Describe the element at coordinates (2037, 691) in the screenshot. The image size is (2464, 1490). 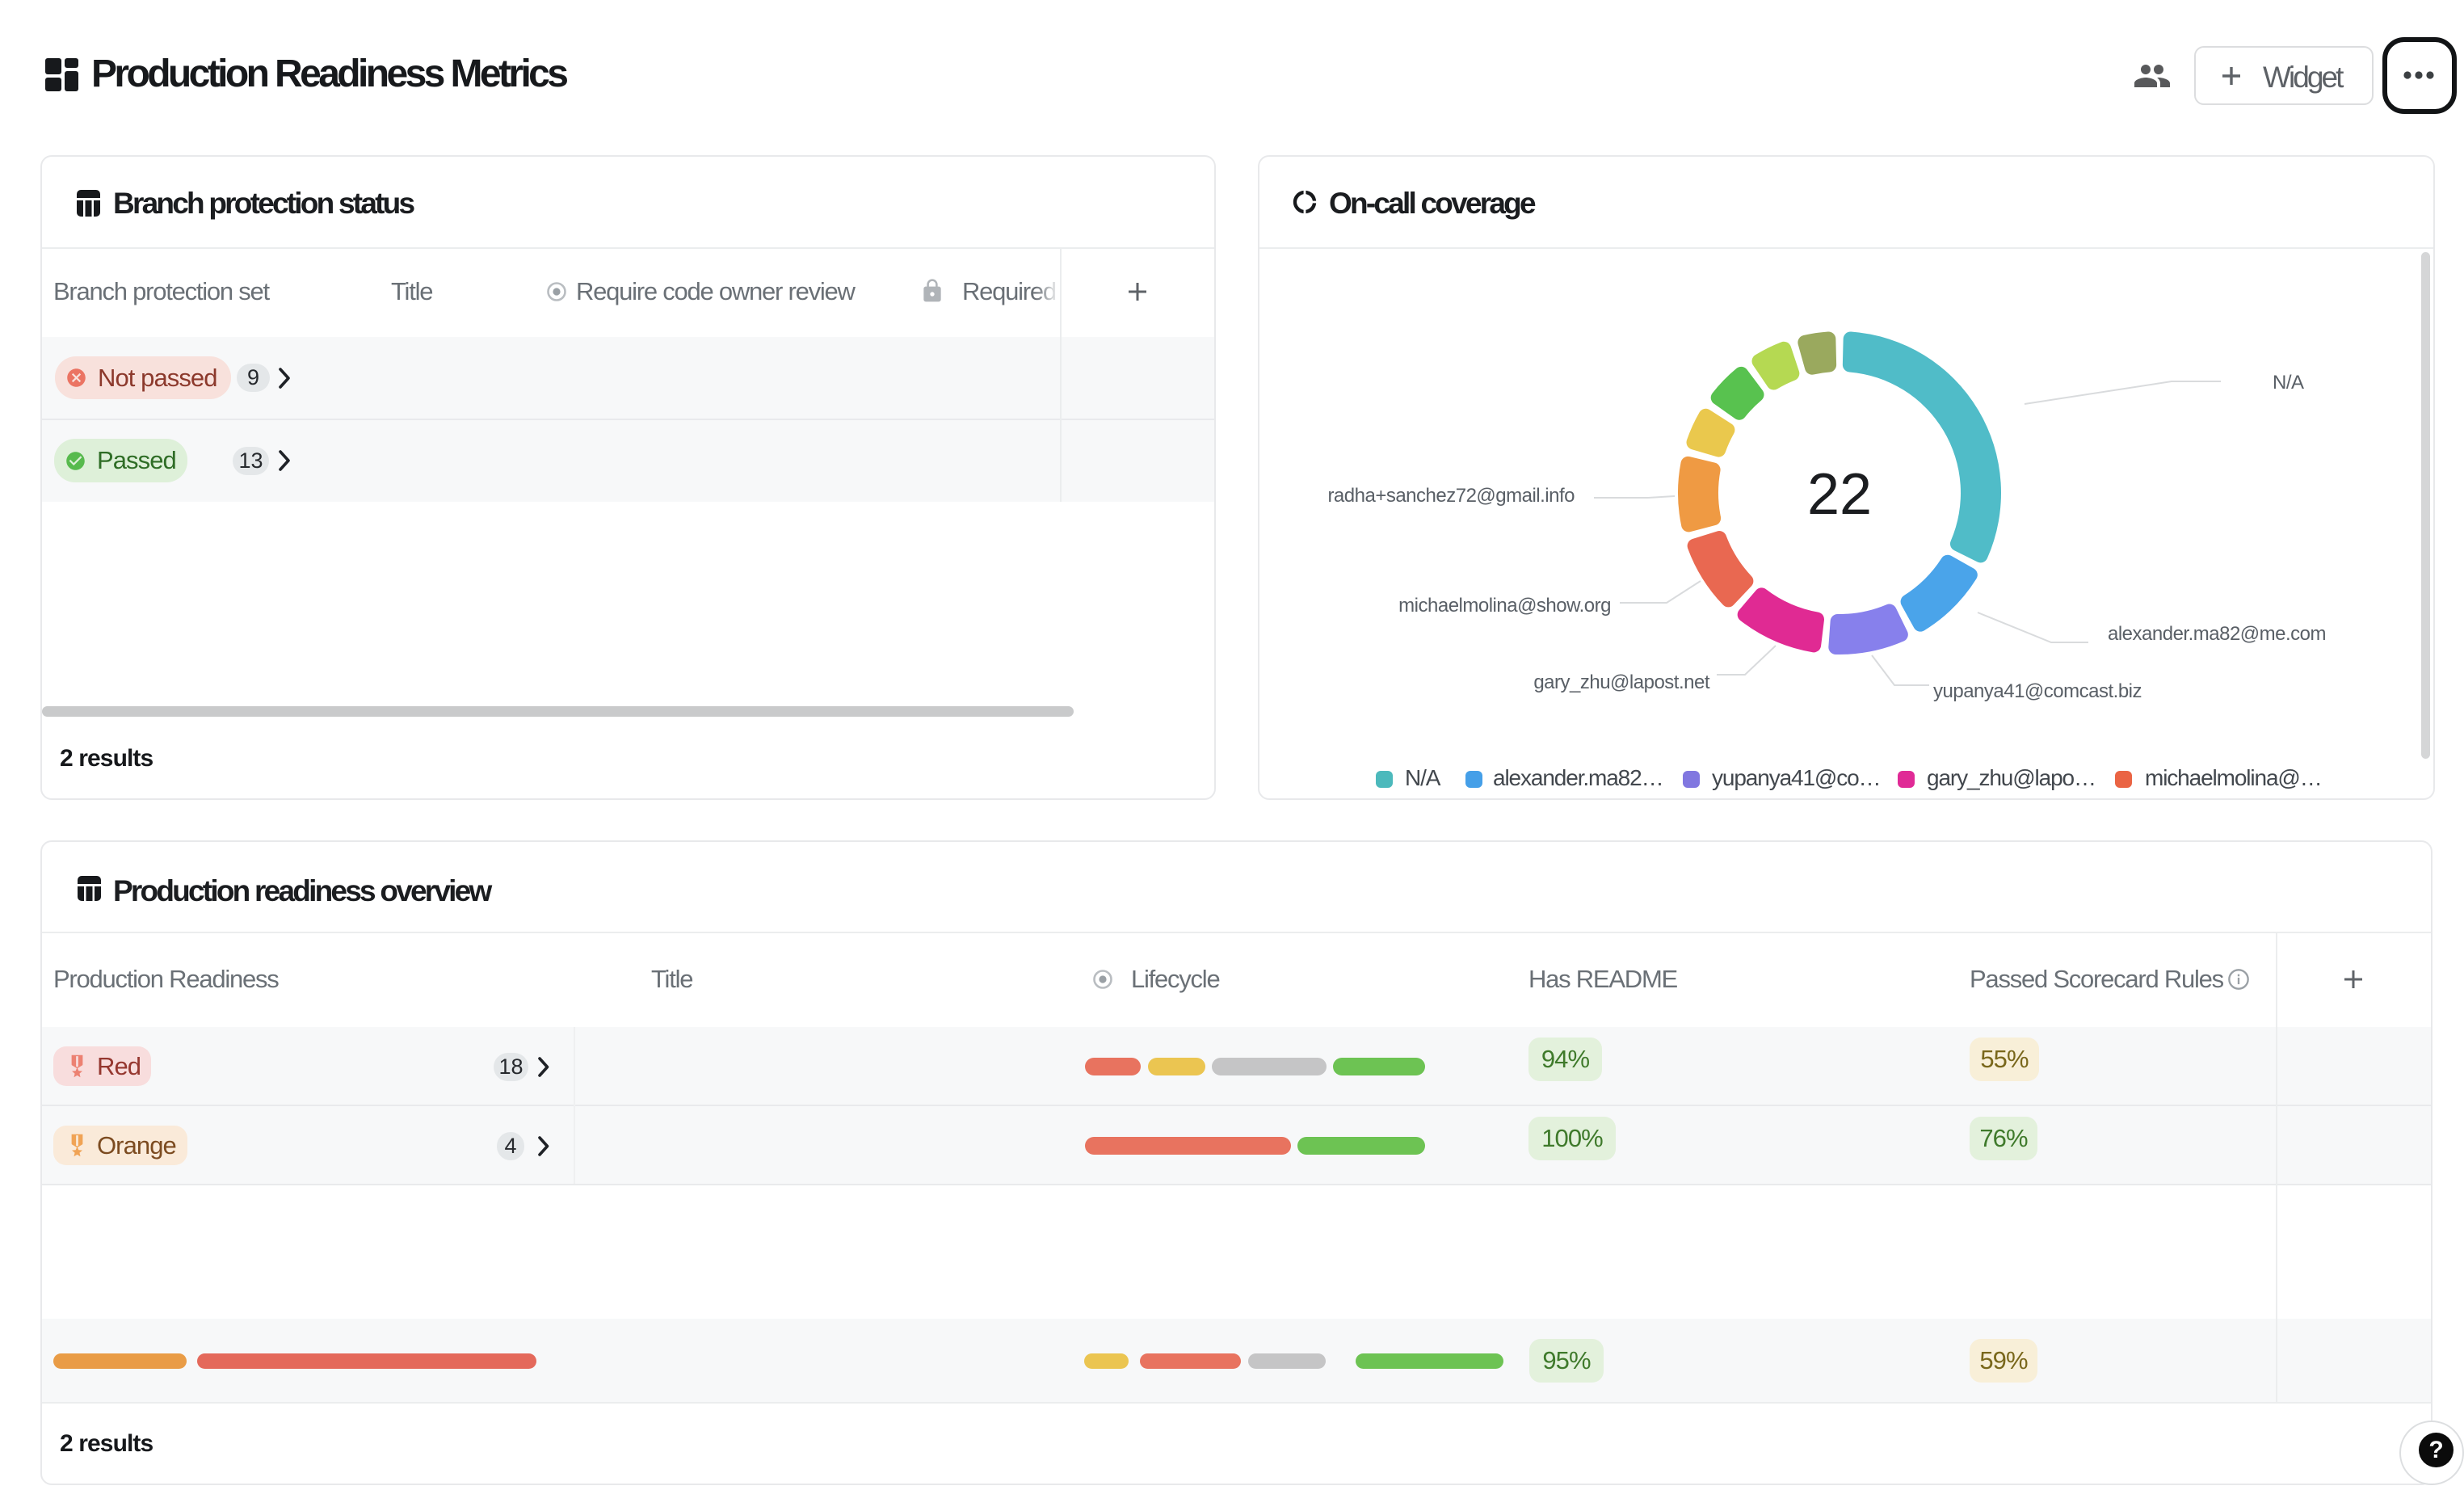
I see `svg-text: yupanya41@comcast.biz` at that location.